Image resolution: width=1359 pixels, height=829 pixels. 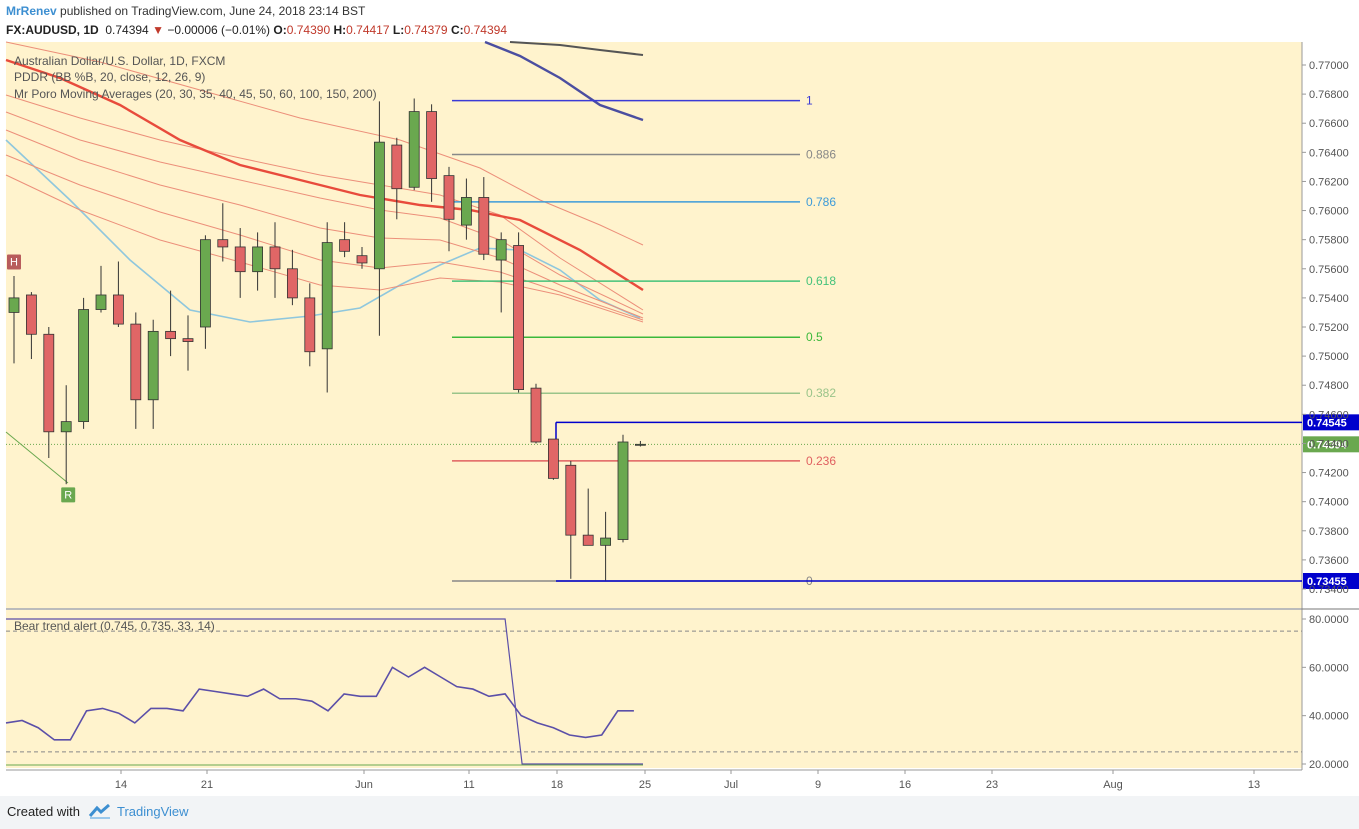 I want to click on fib-level-label: 0.886, so click(x=821, y=155).